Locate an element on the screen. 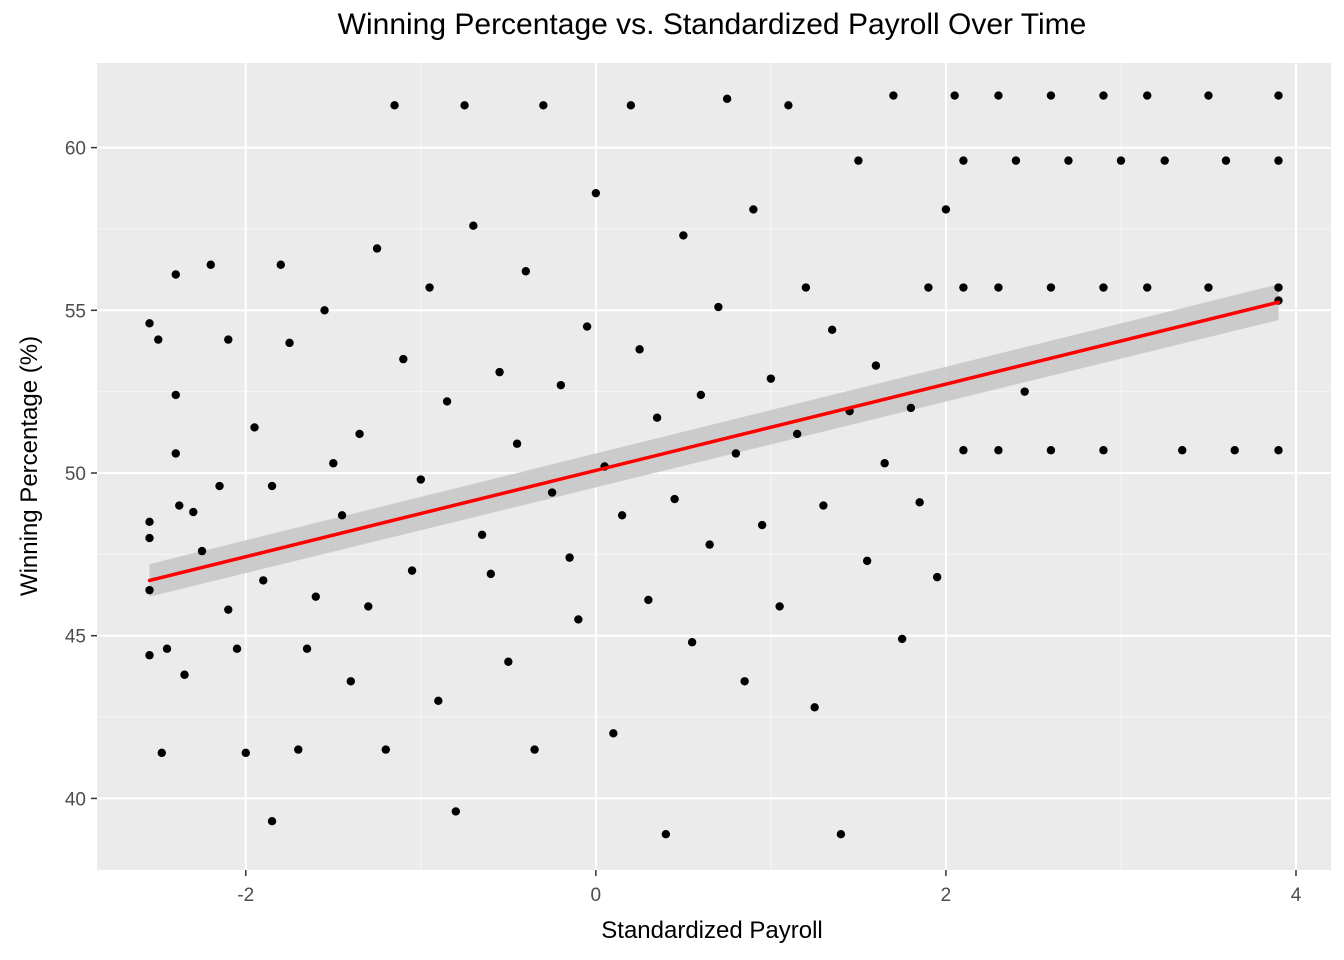  y-axis-ticks: 40 45 50 55 60 is located at coordinates (81, 474).